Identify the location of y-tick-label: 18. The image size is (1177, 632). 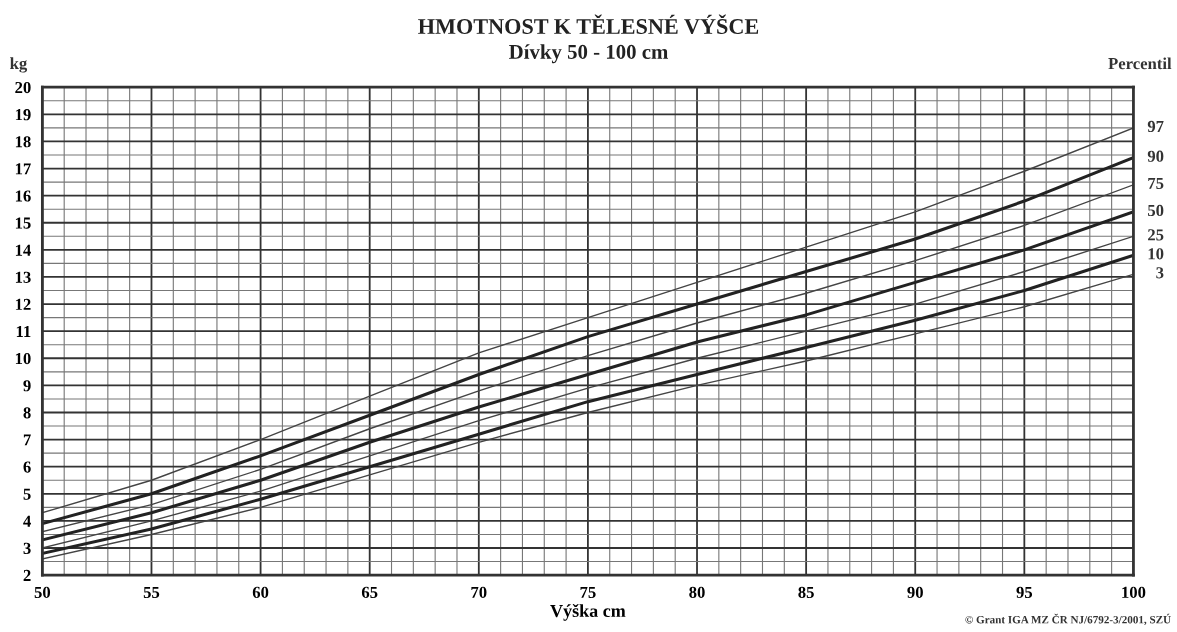
(23, 142).